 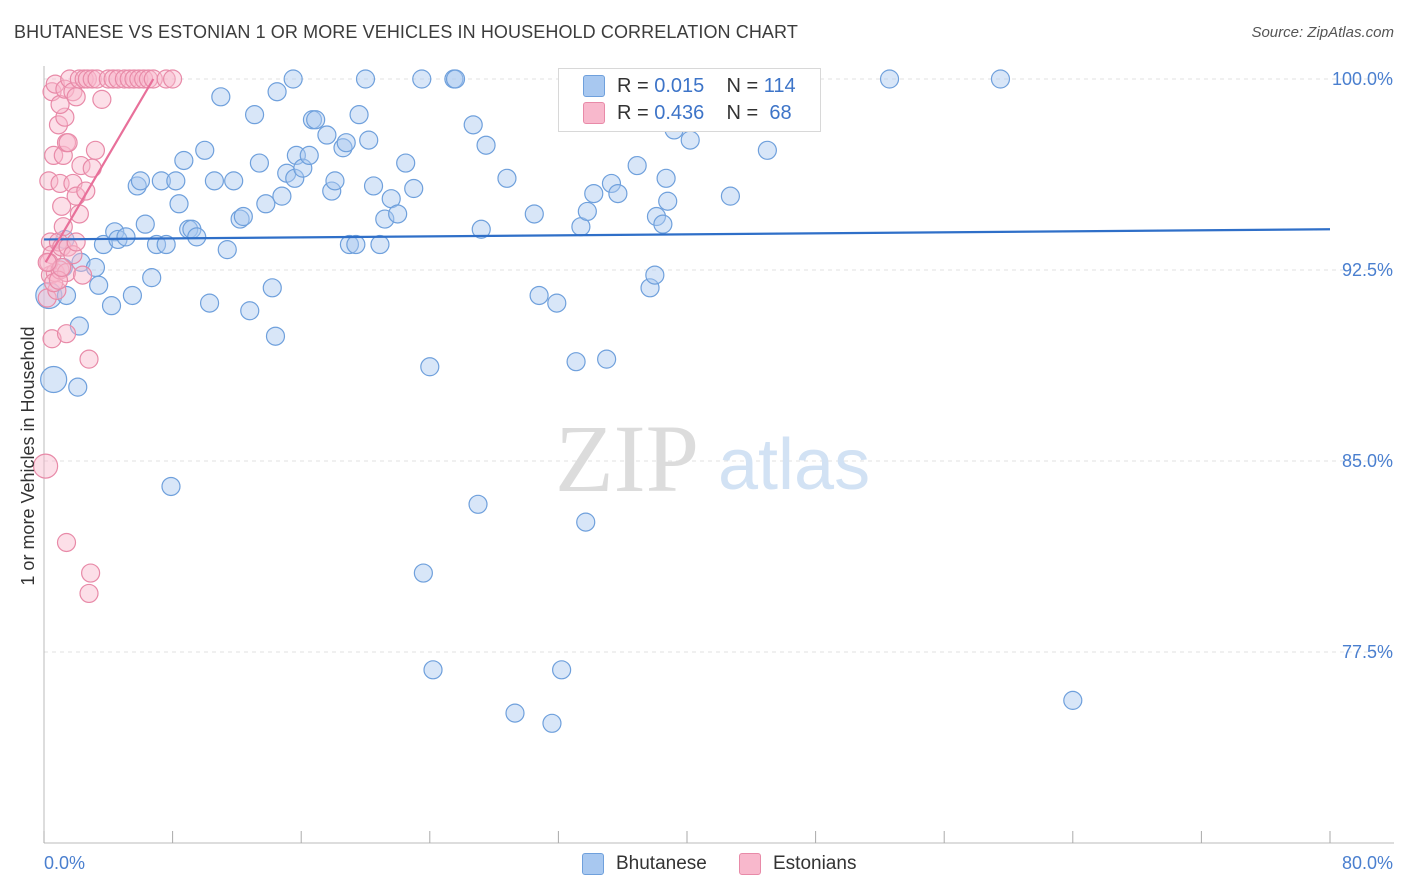 I want to click on watermark-atlas: atlas, so click(x=794, y=465).